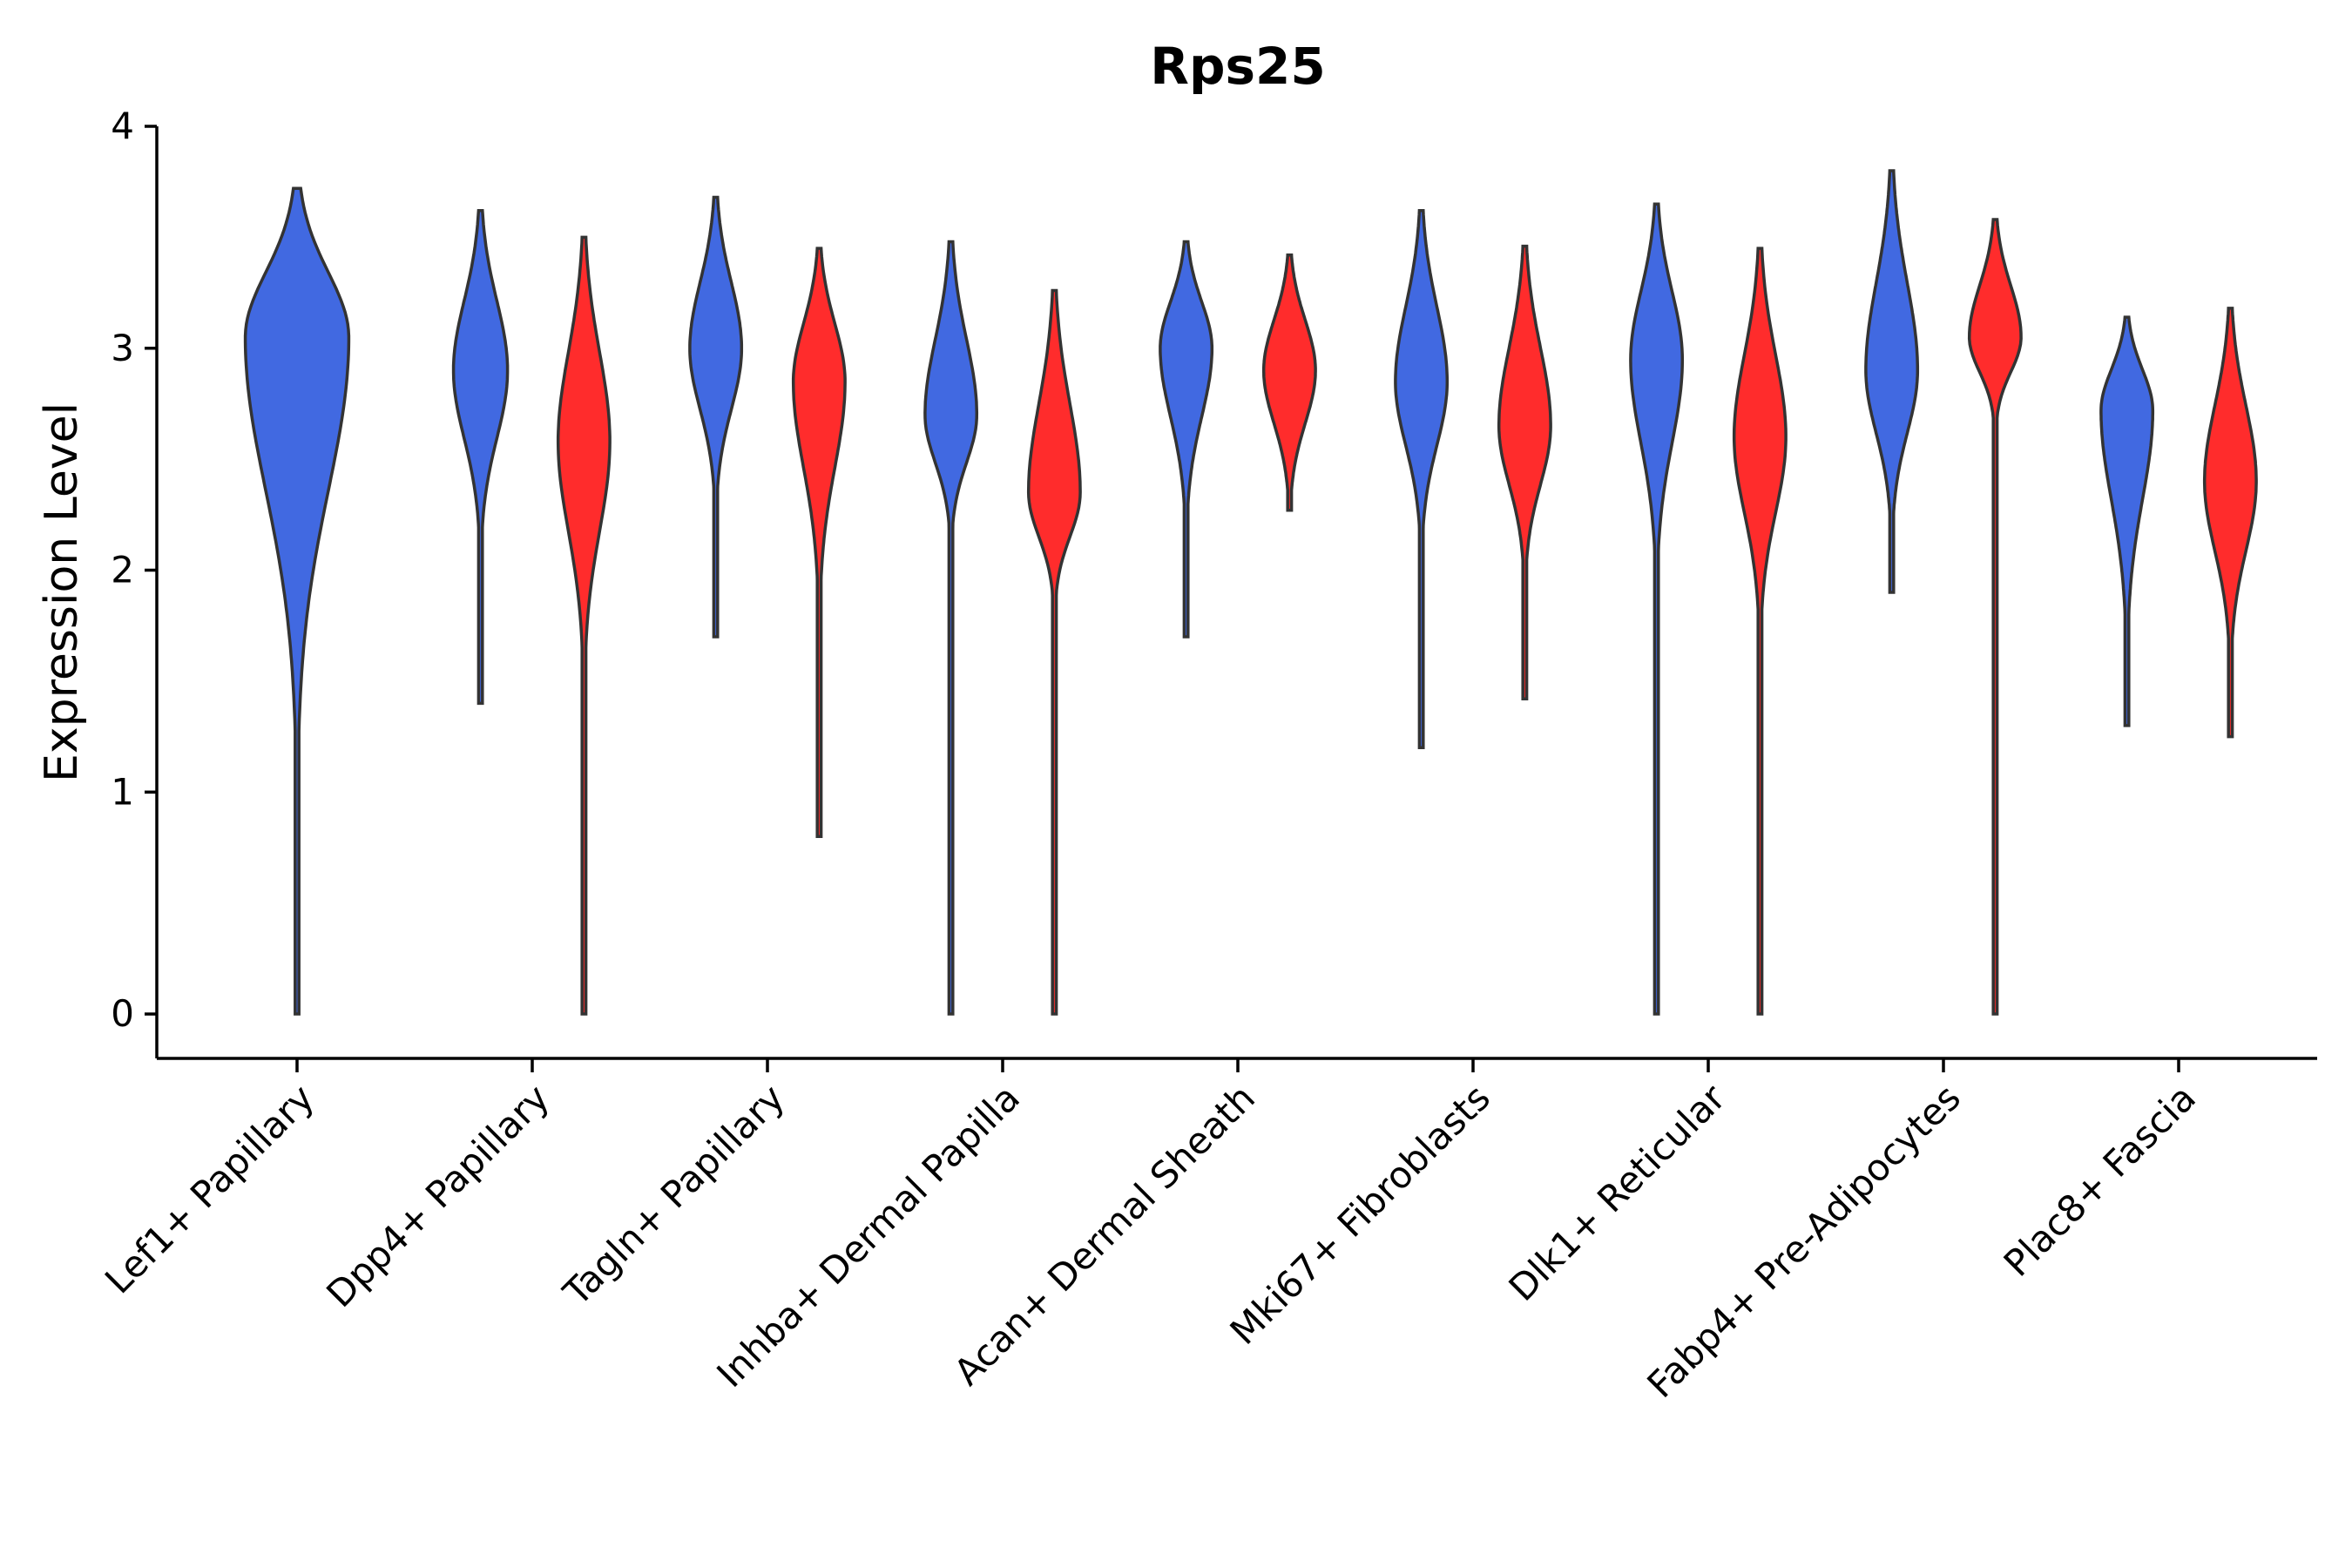  Describe the element at coordinates (1360, 1214) in the screenshot. I see `x-tick-label: Mki67+ Fibroblasts` at that location.